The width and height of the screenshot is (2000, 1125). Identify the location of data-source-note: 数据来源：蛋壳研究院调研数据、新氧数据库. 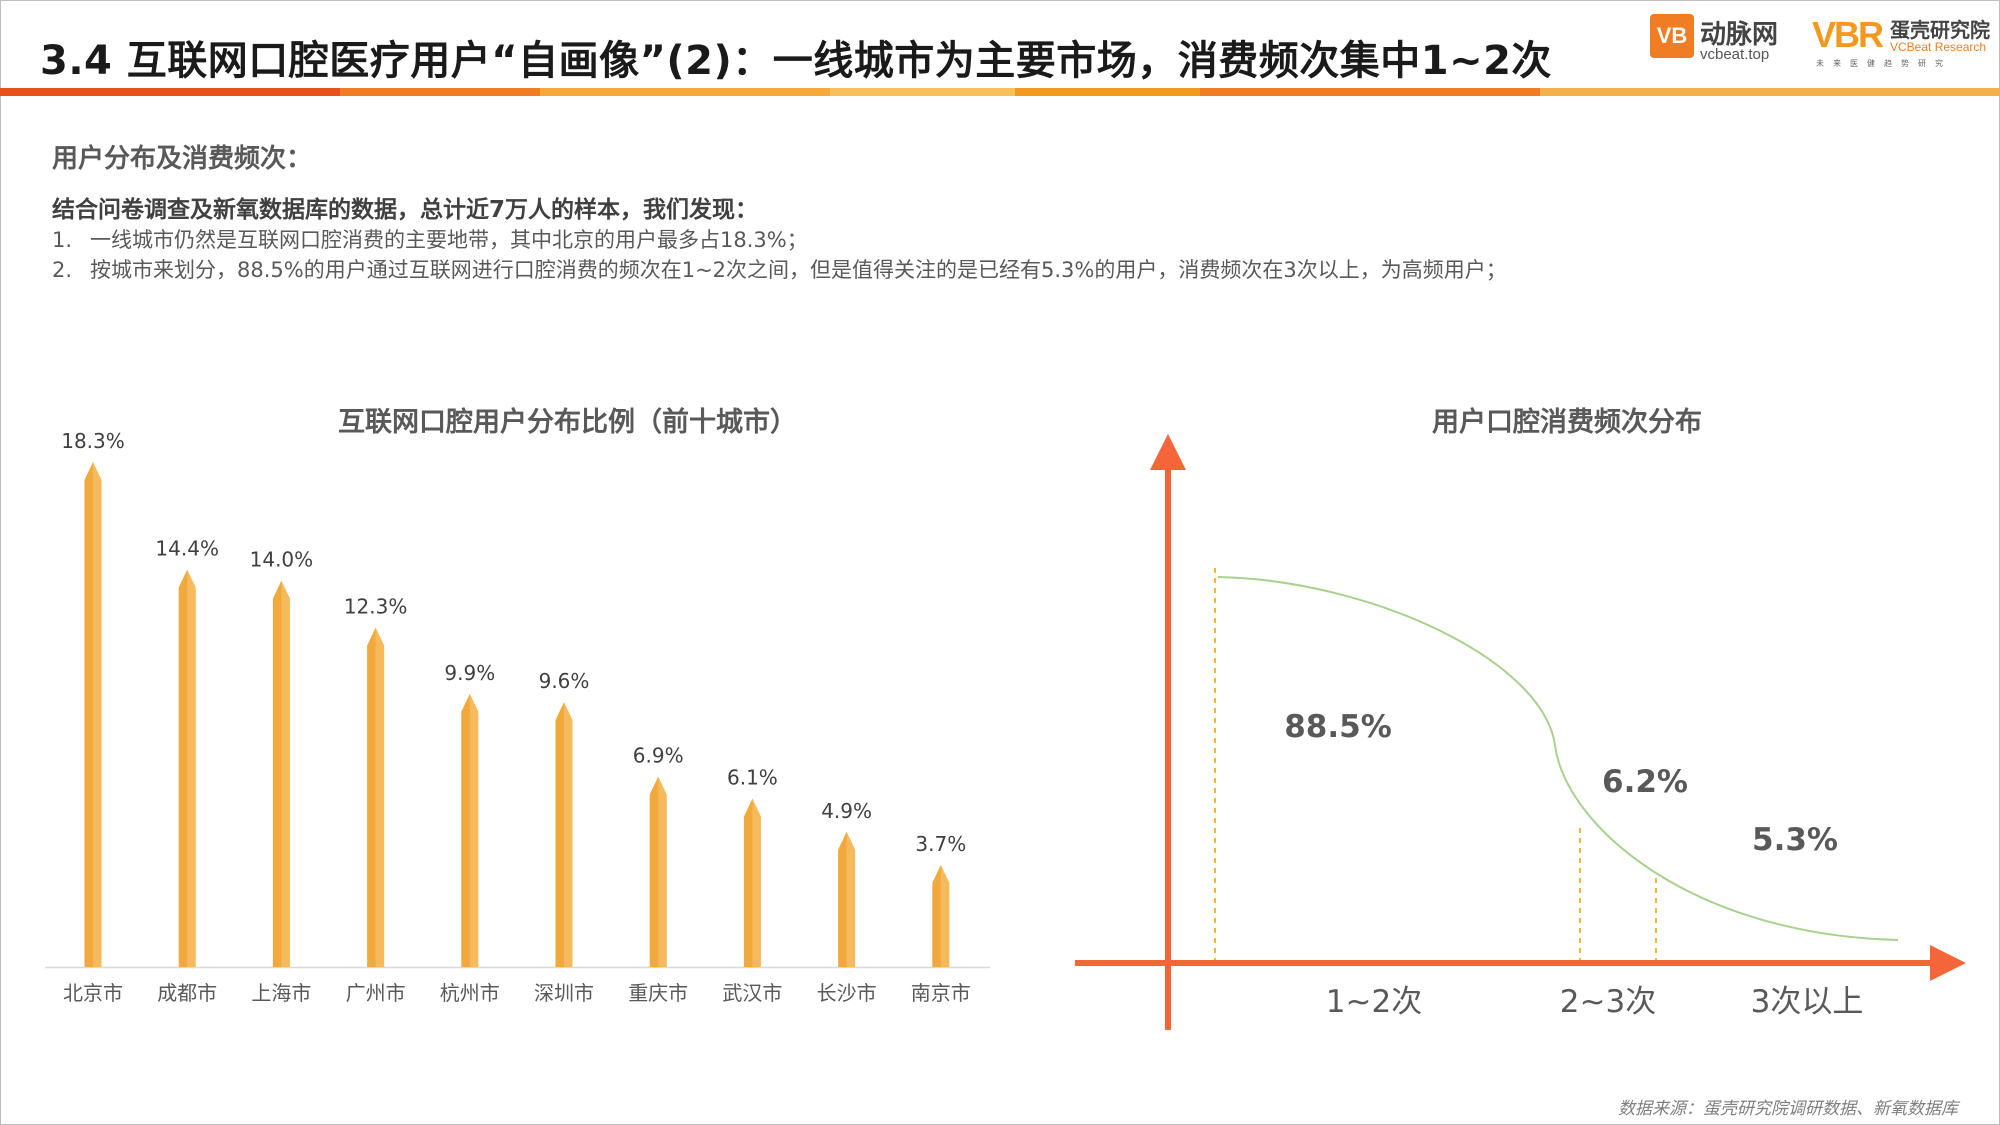
(1788, 1109).